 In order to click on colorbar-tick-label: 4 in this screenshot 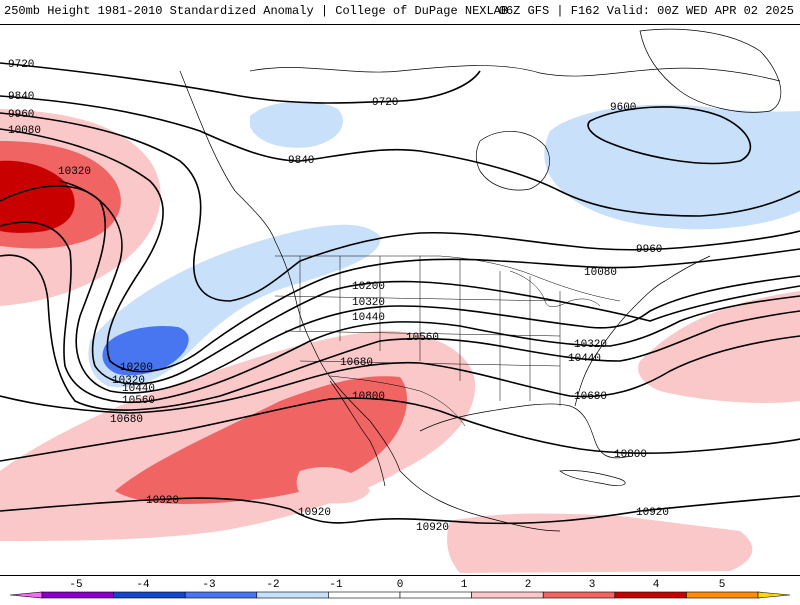, I will do `click(656, 585)`.